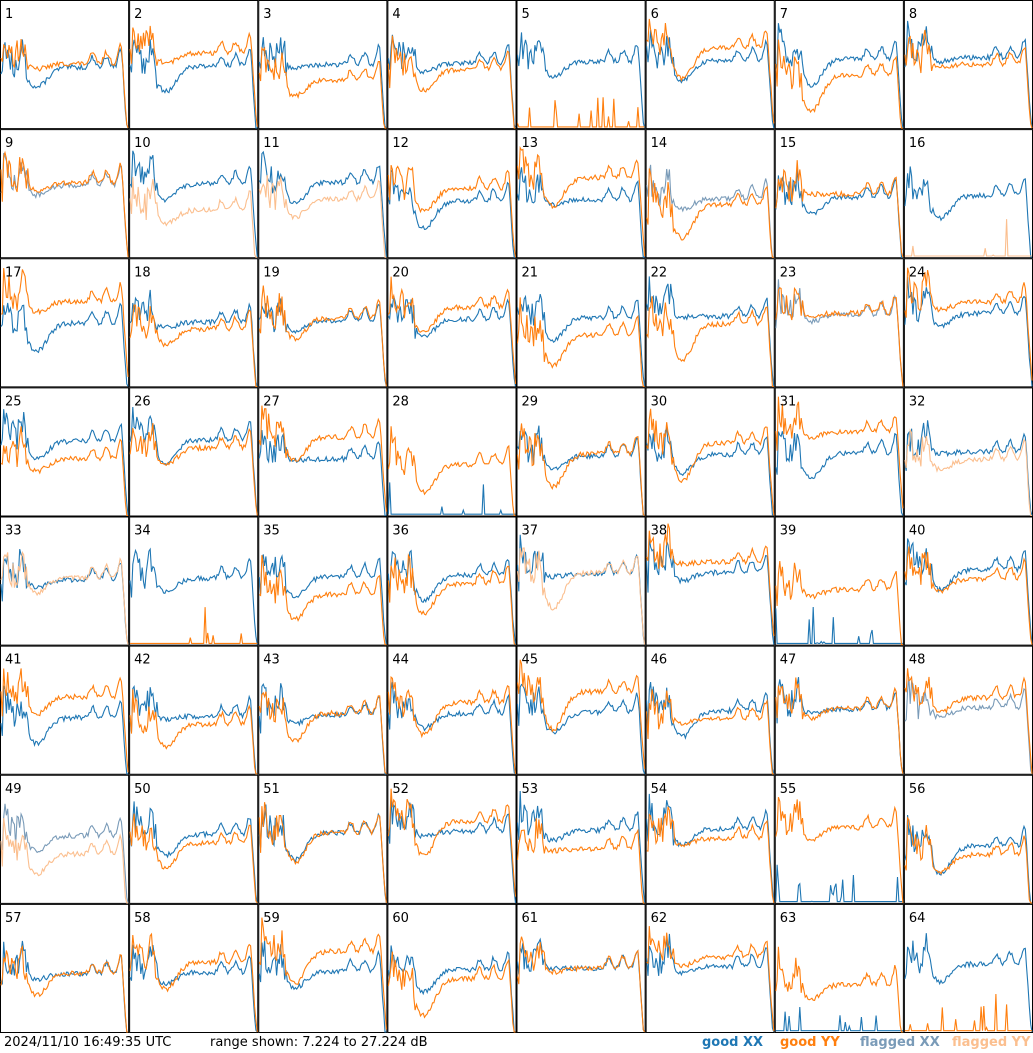 This screenshot has height=1053, width=1033. What do you see at coordinates (917, 401) in the screenshot?
I see `panel-label-32: 32` at bounding box center [917, 401].